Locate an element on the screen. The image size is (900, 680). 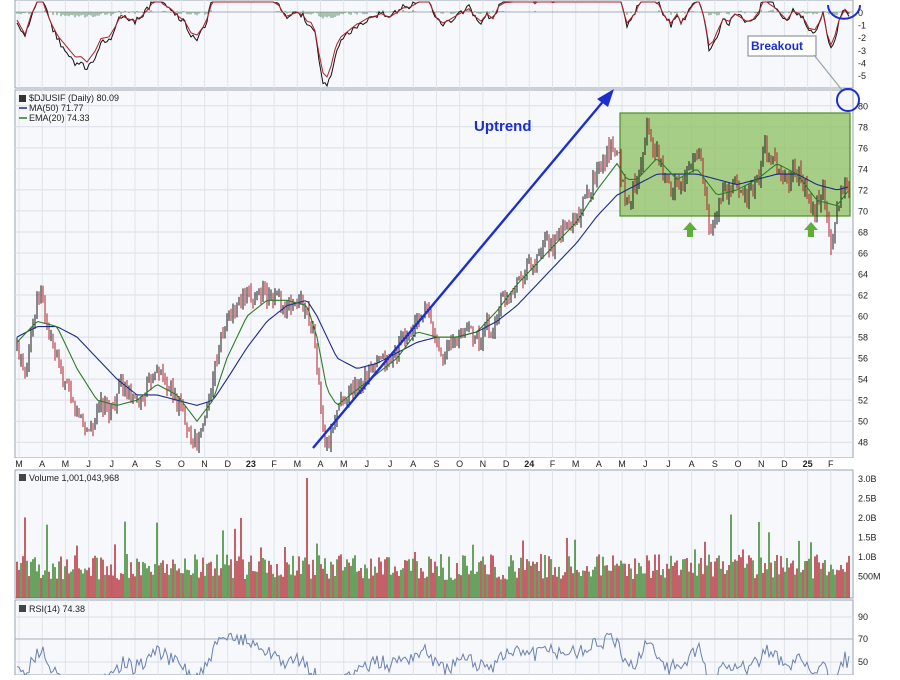
price-tick-label: 50 is located at coordinates (863, 422).